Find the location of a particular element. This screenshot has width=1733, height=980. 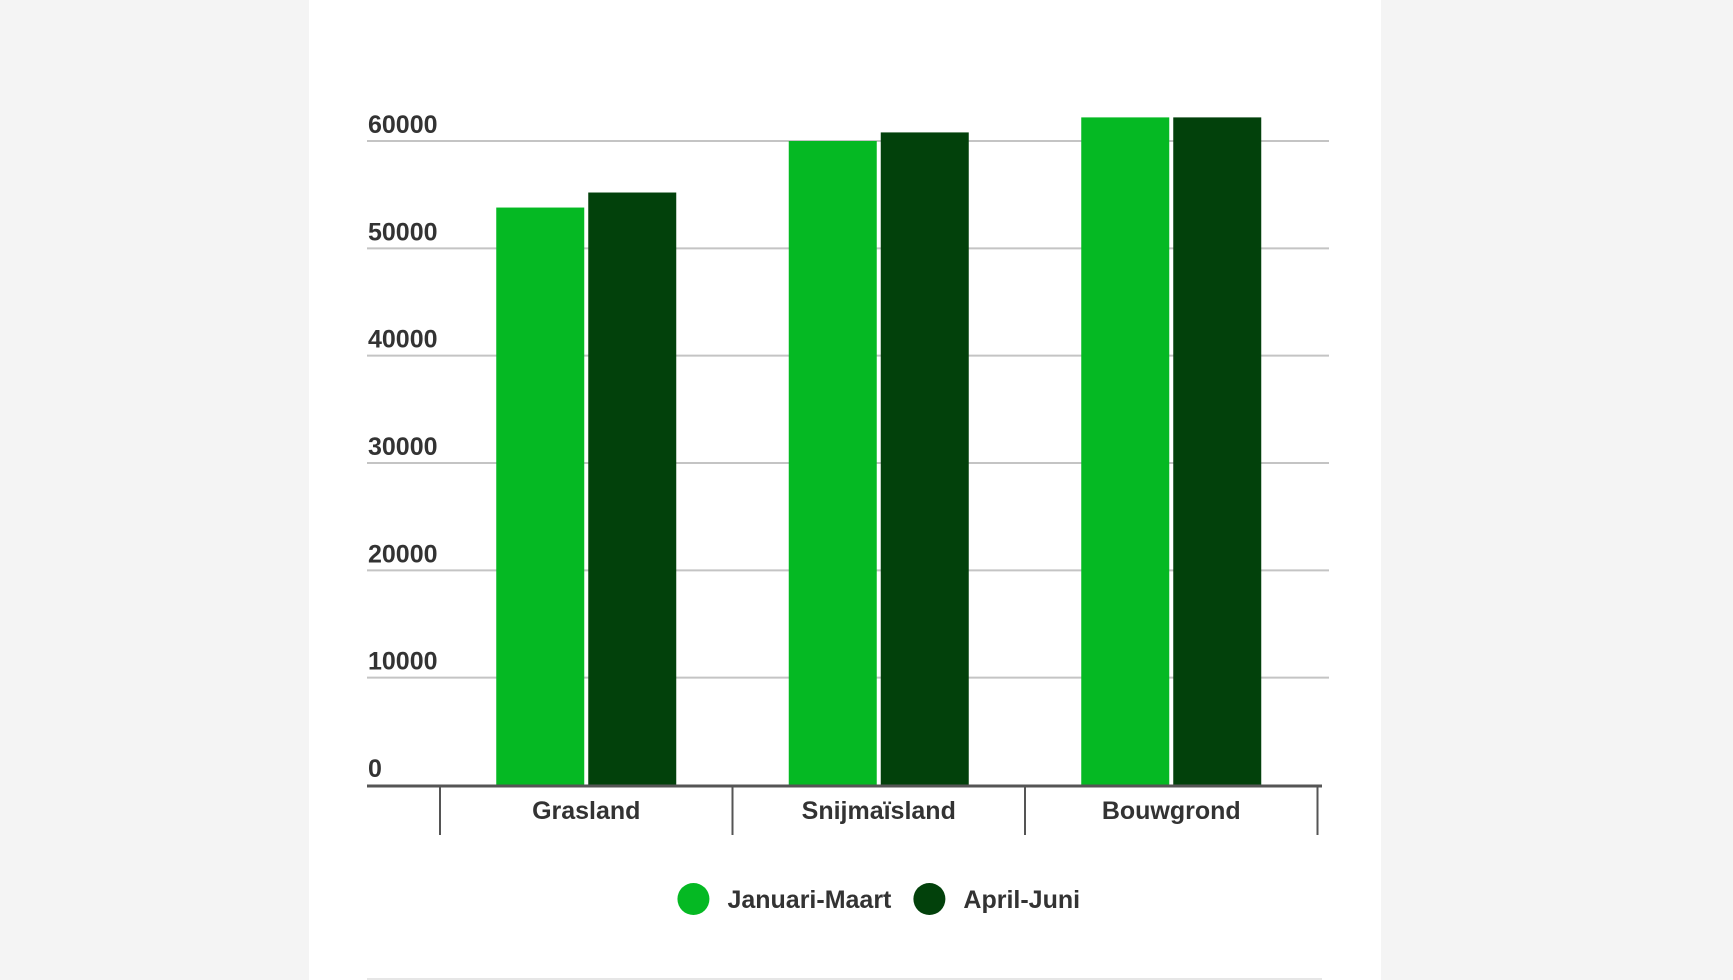

legend: Januari-Maart April-Juni is located at coordinates (878, 899).